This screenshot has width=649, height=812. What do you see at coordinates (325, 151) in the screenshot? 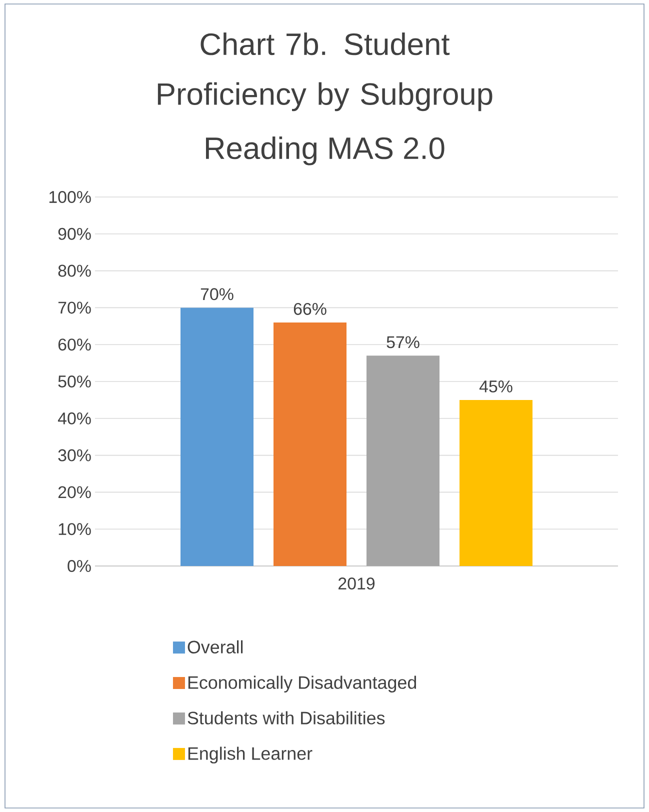
I see `chart-subtitle: Reading MAS 2.0` at bounding box center [325, 151].